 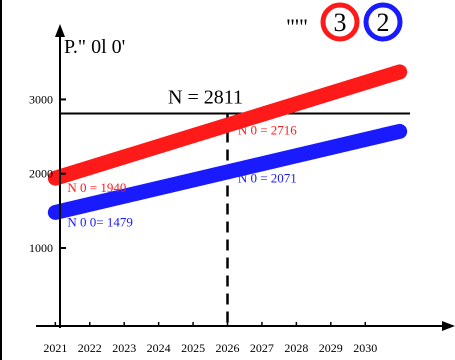 What do you see at coordinates (96, 187) in the screenshot?
I see `data-label: N 0 = 1940` at bounding box center [96, 187].